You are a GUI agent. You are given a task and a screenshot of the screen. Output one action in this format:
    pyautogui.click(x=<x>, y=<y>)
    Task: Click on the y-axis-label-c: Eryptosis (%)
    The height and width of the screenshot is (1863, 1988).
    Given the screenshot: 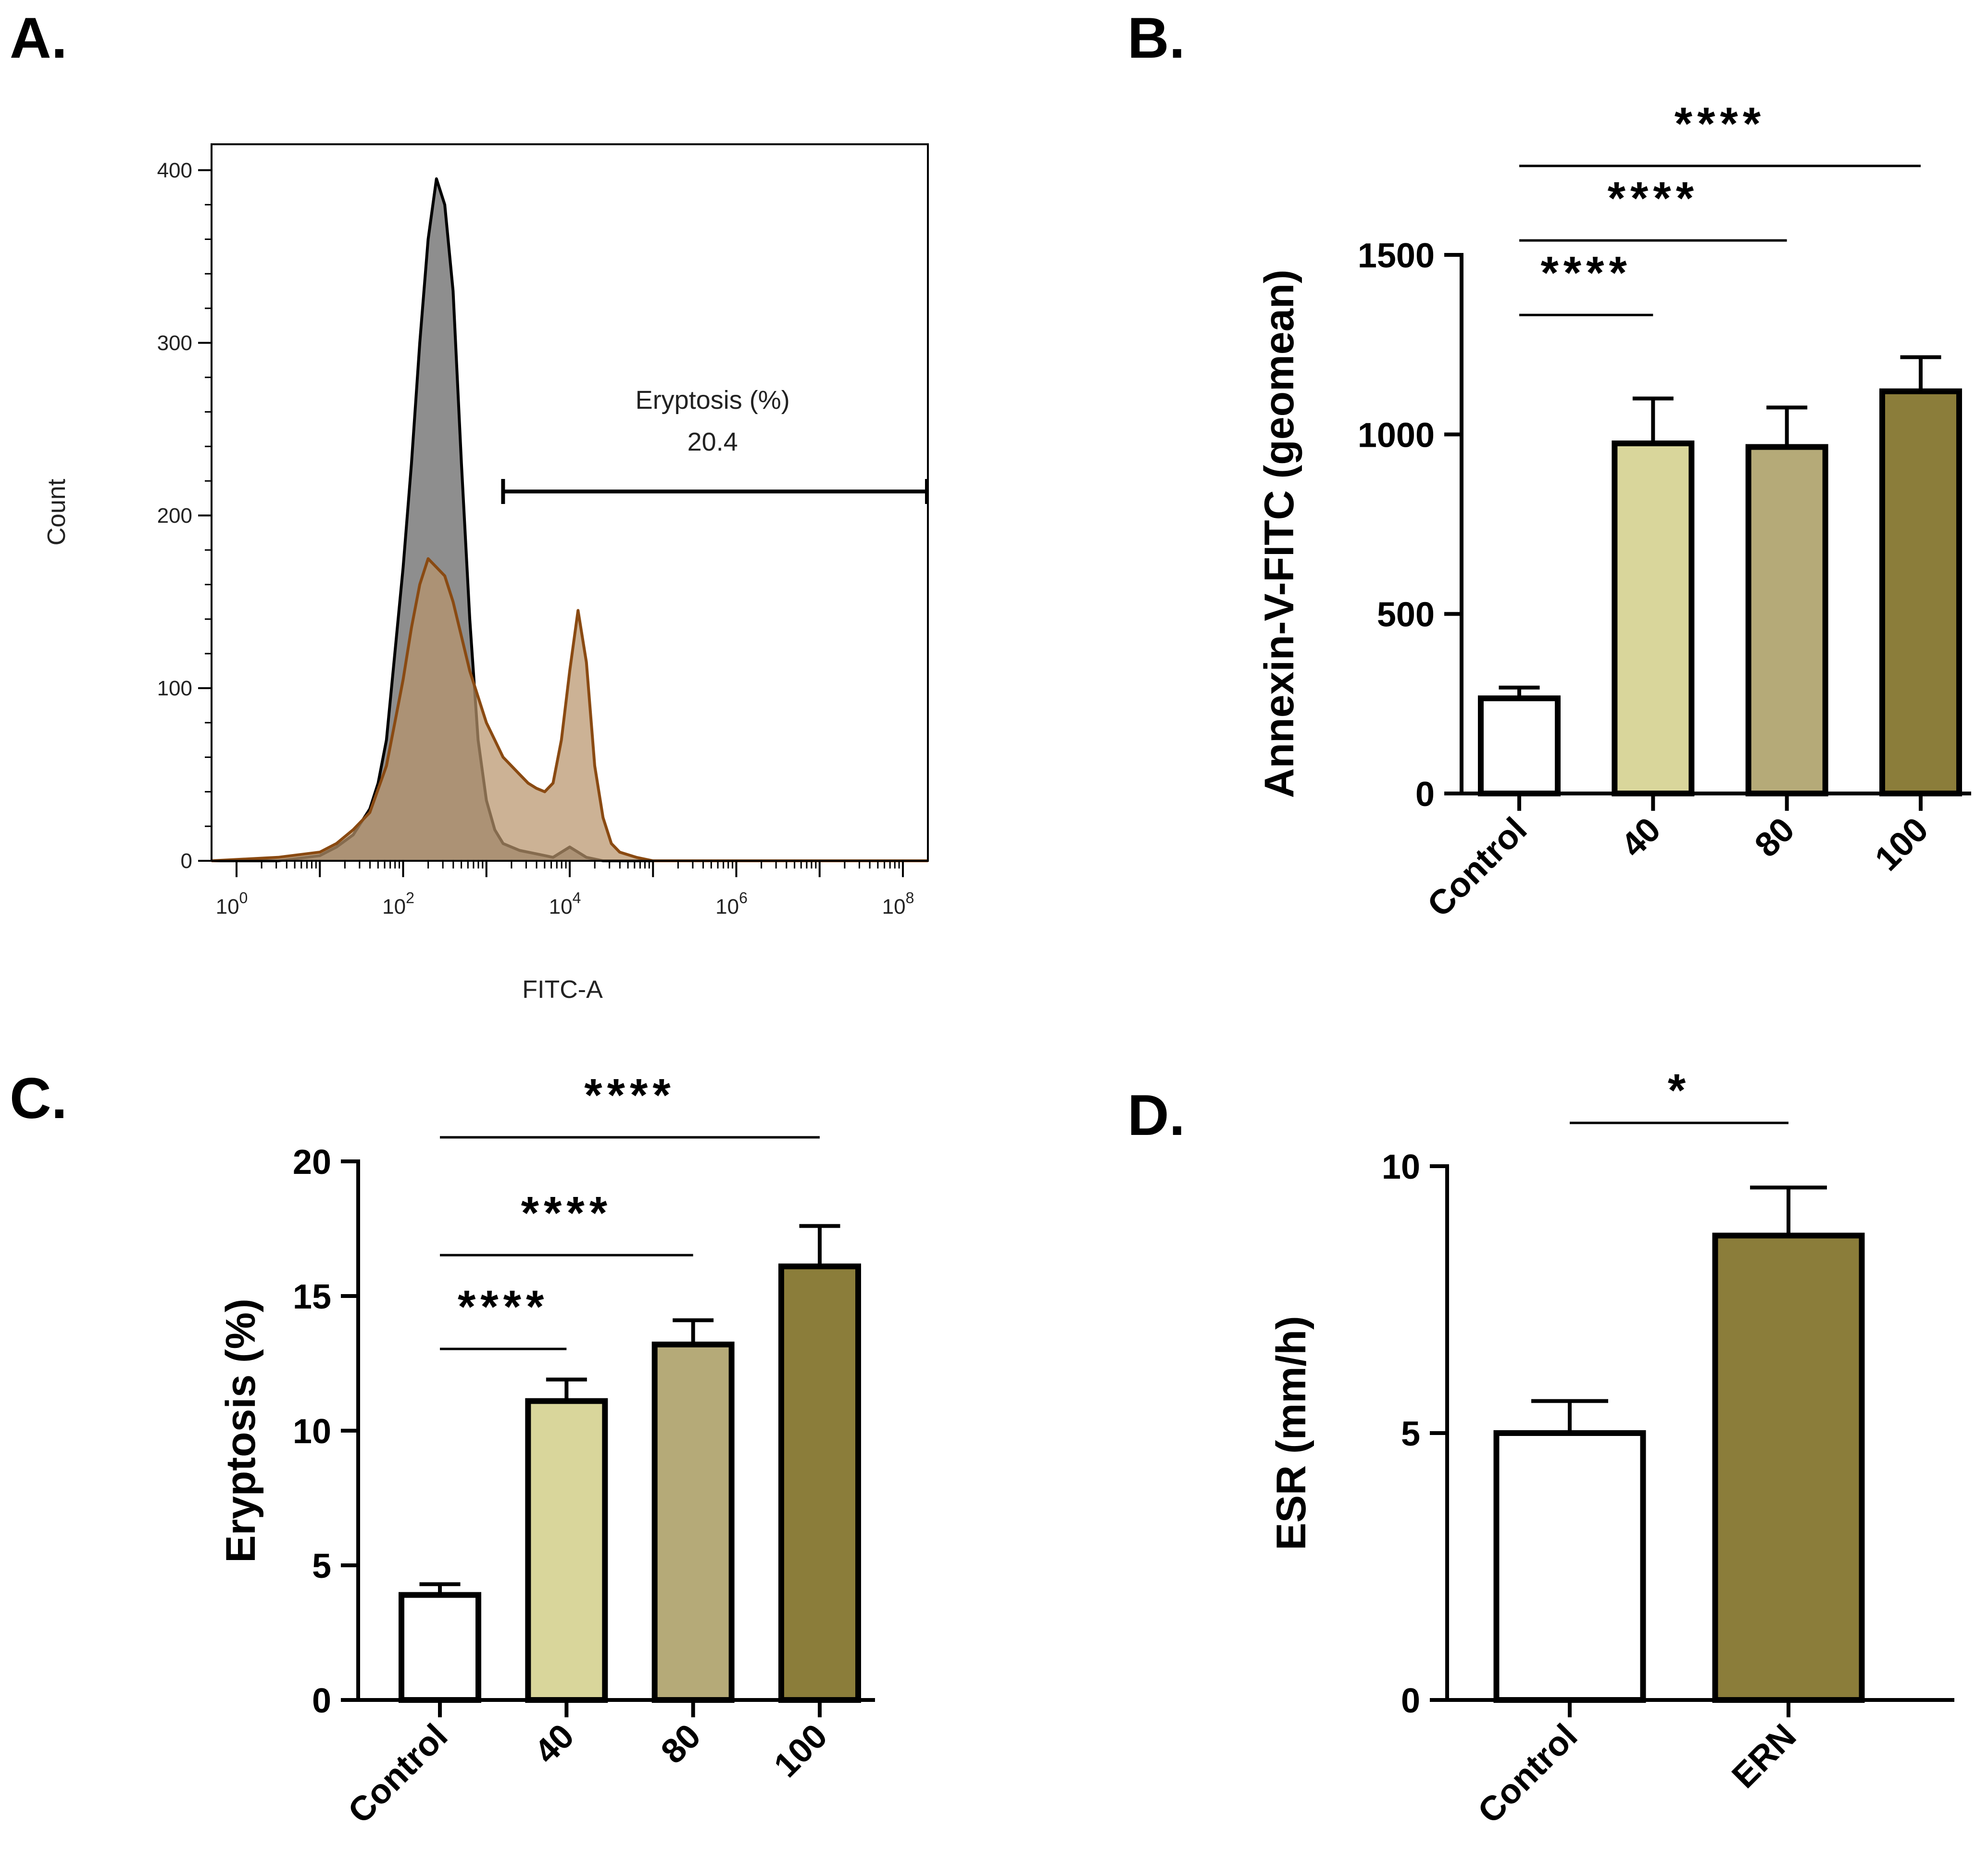 What is the action you would take?
    pyautogui.click(x=241, y=1430)
    